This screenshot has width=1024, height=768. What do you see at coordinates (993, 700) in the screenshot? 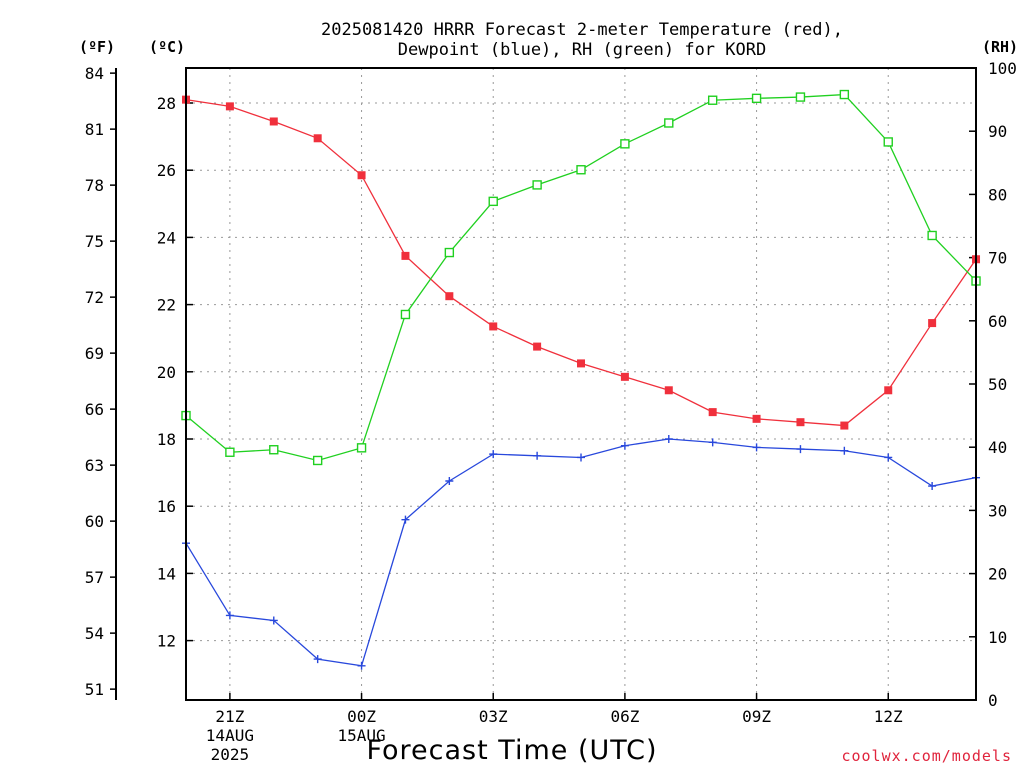
I see `rh-tick-label: 0` at bounding box center [993, 700].